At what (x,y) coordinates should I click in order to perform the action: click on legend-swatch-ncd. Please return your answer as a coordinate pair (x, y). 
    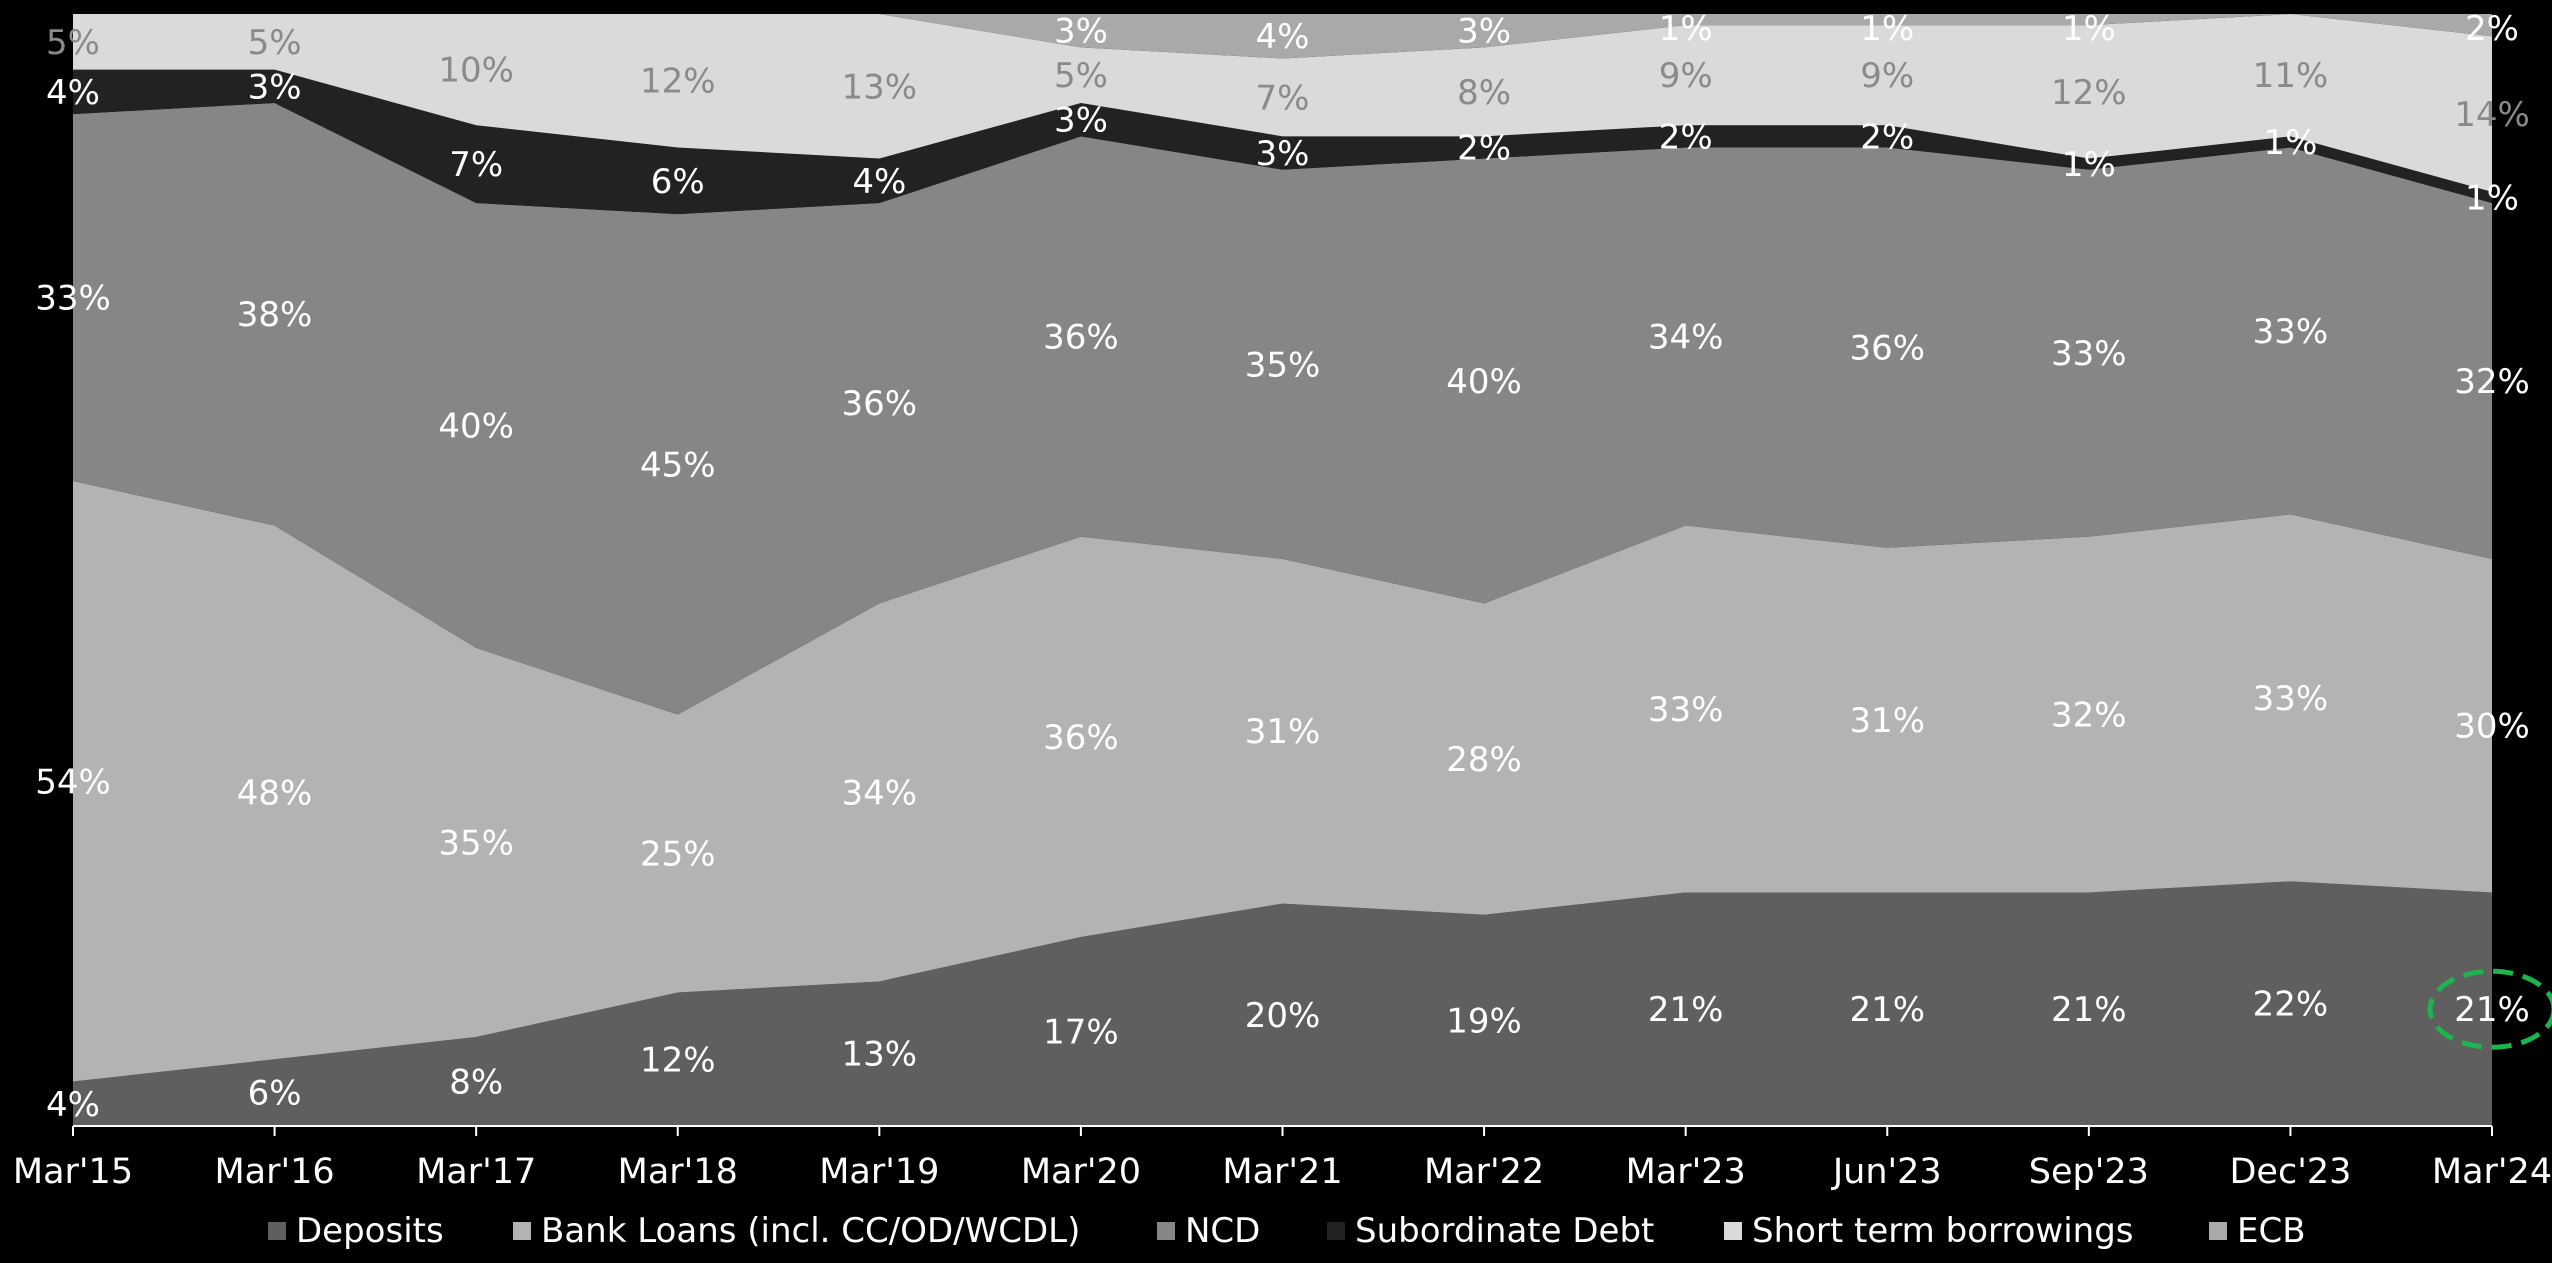
    Looking at the image, I should click on (1166, 1231).